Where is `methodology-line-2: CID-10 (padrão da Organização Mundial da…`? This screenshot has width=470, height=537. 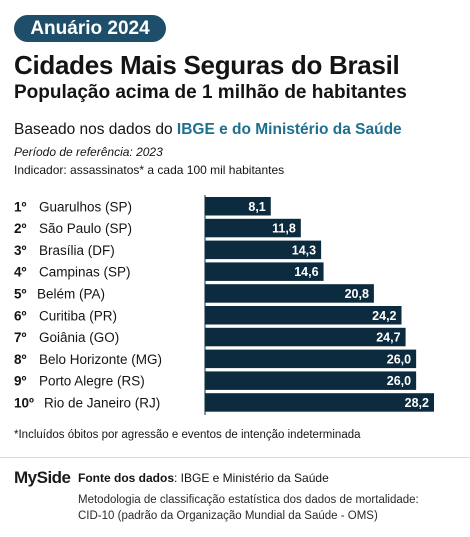
methodology-line-2: CID-10 (padrão da Organização Mundial da… is located at coordinates (228, 516).